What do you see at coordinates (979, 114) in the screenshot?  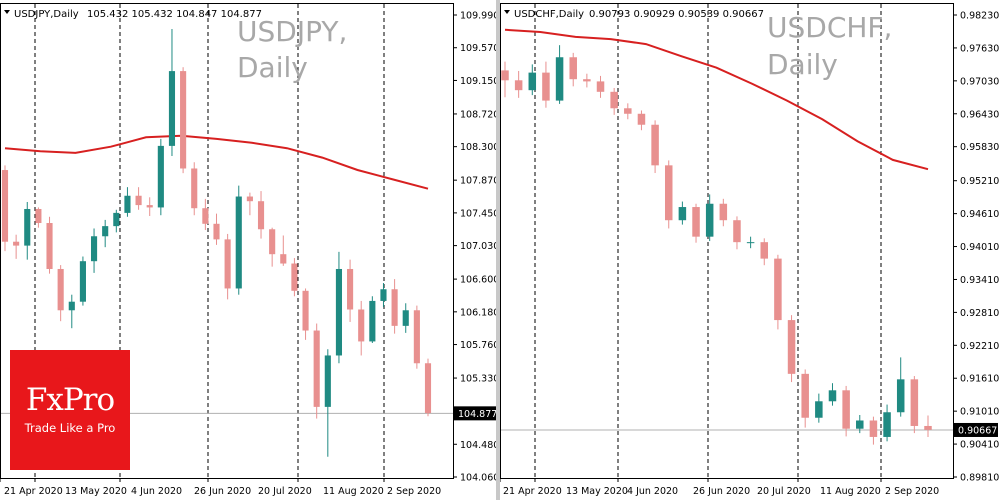 I see `y-tick-label: 0.96430` at bounding box center [979, 114].